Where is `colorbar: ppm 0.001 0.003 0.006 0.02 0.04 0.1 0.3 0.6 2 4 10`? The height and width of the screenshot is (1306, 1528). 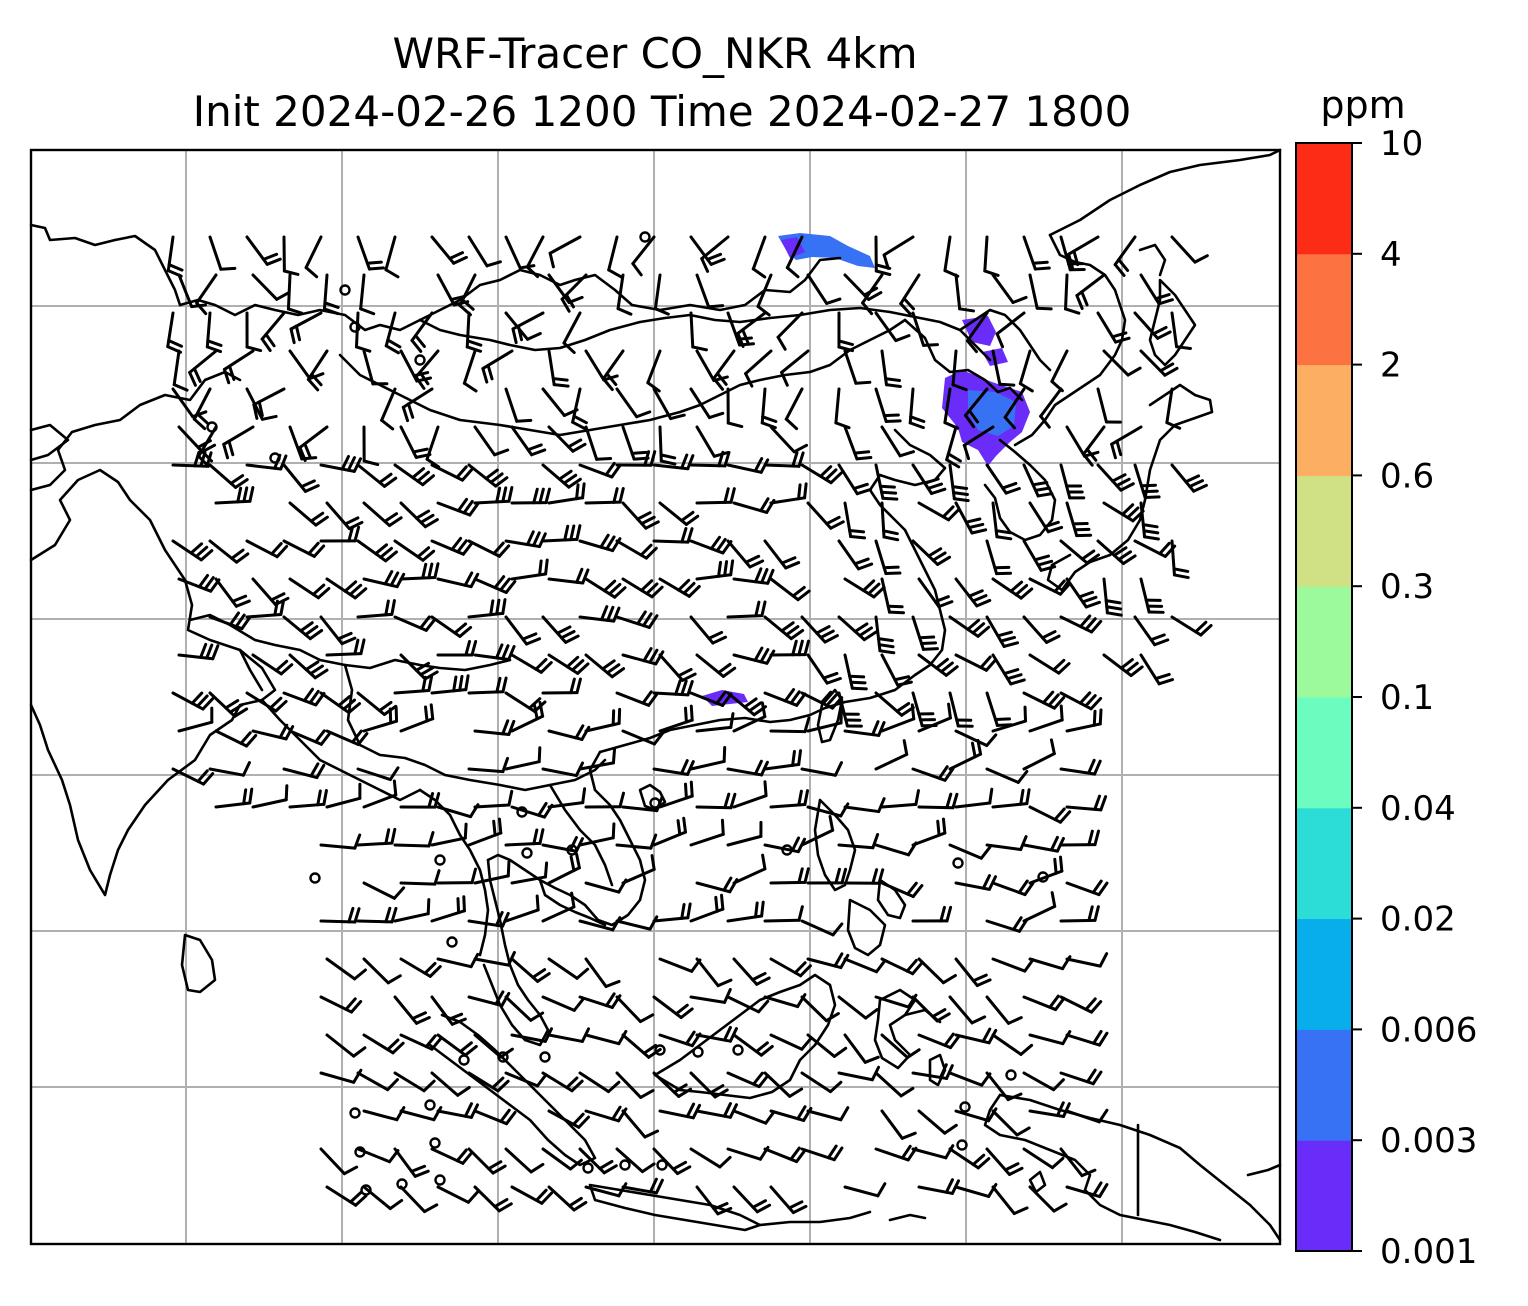 colorbar: ppm 0.001 0.003 0.006 0.02 0.04 0.1 0.3 0.6 2 4 10 is located at coordinates (1386, 677).